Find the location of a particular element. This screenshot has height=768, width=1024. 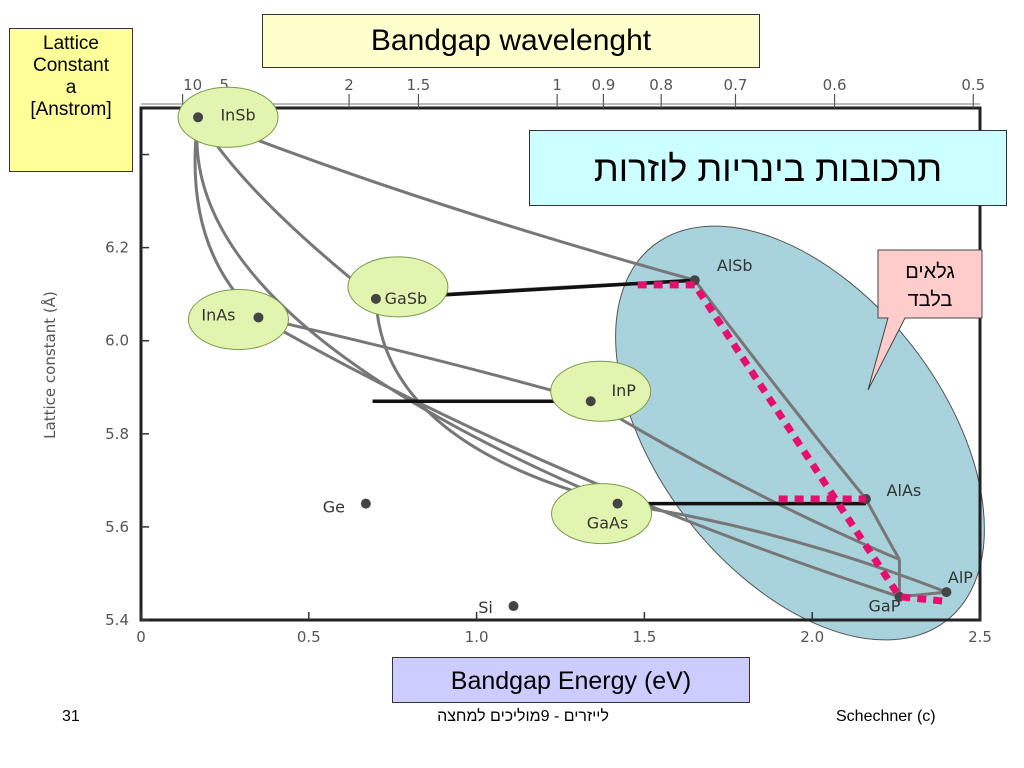

point-alp is located at coordinates (946, 592).